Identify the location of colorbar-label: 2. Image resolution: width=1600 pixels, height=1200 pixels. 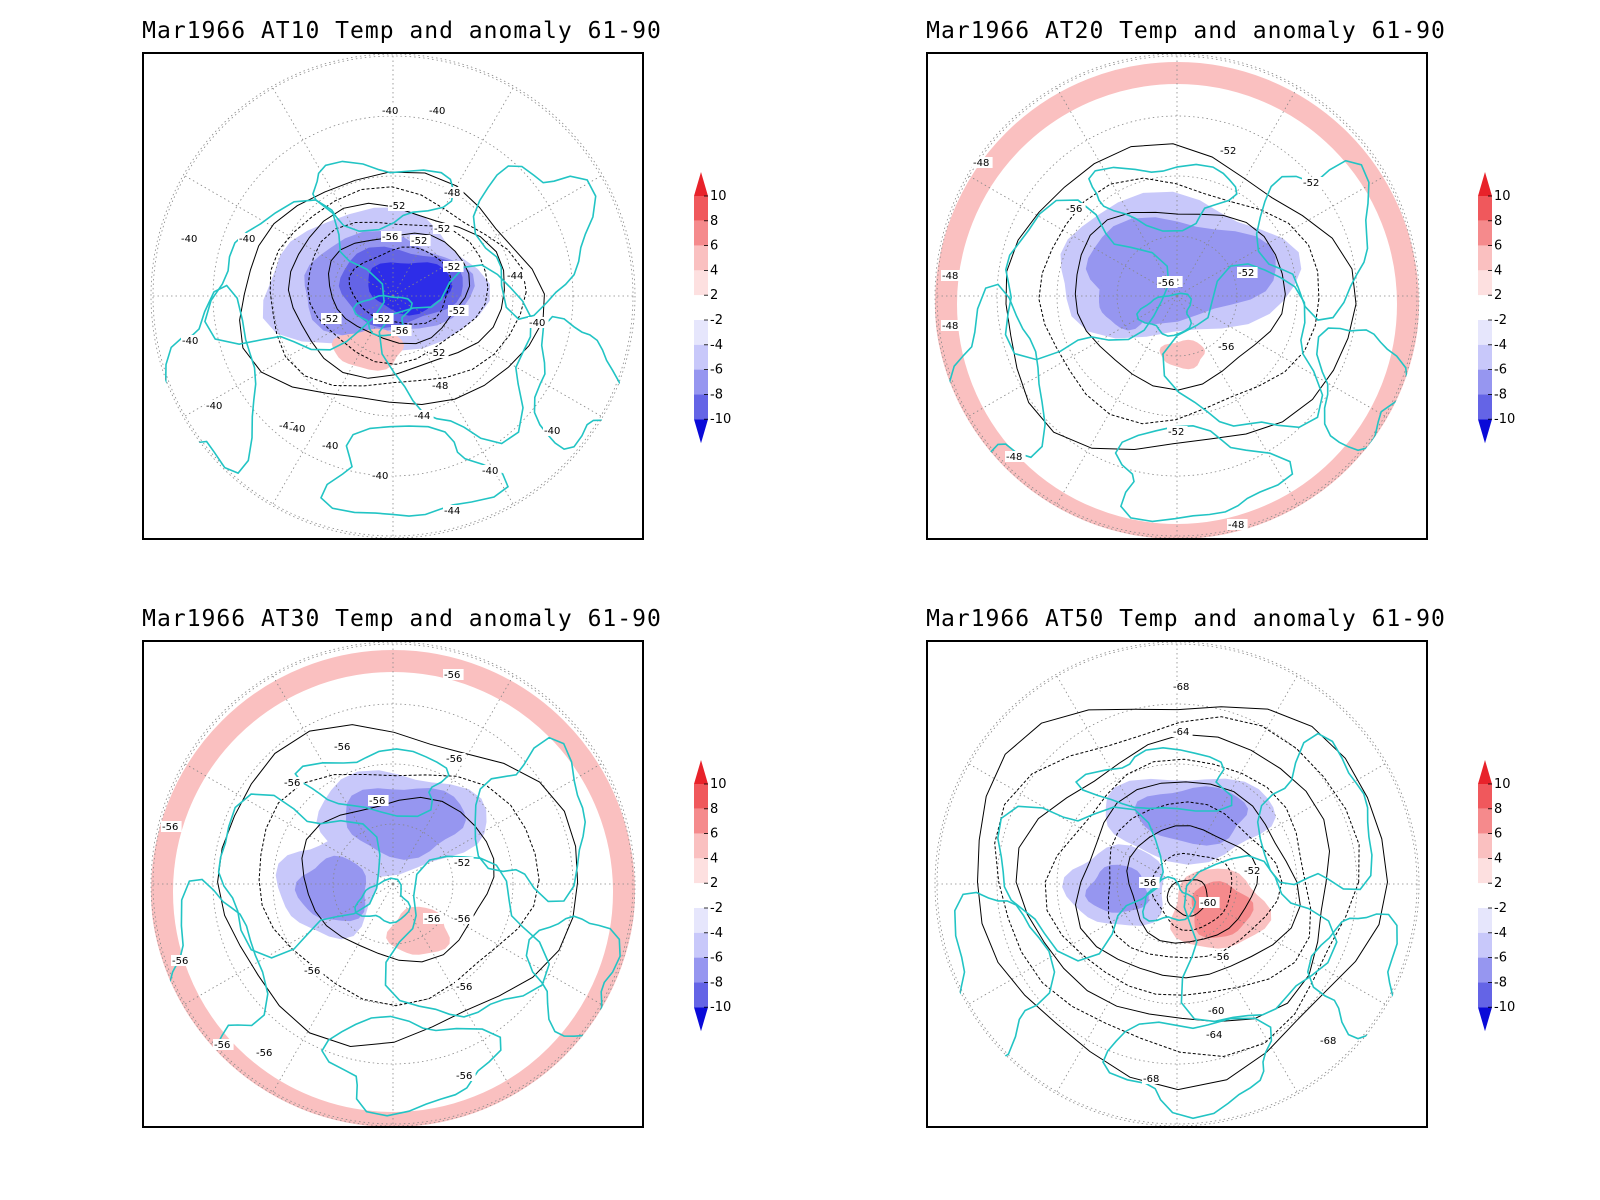
(714, 883).